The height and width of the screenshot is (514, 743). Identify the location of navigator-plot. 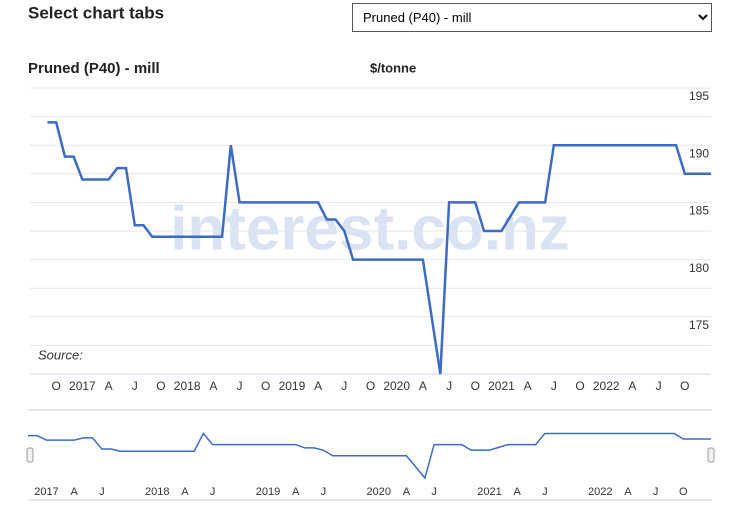
(369, 456).